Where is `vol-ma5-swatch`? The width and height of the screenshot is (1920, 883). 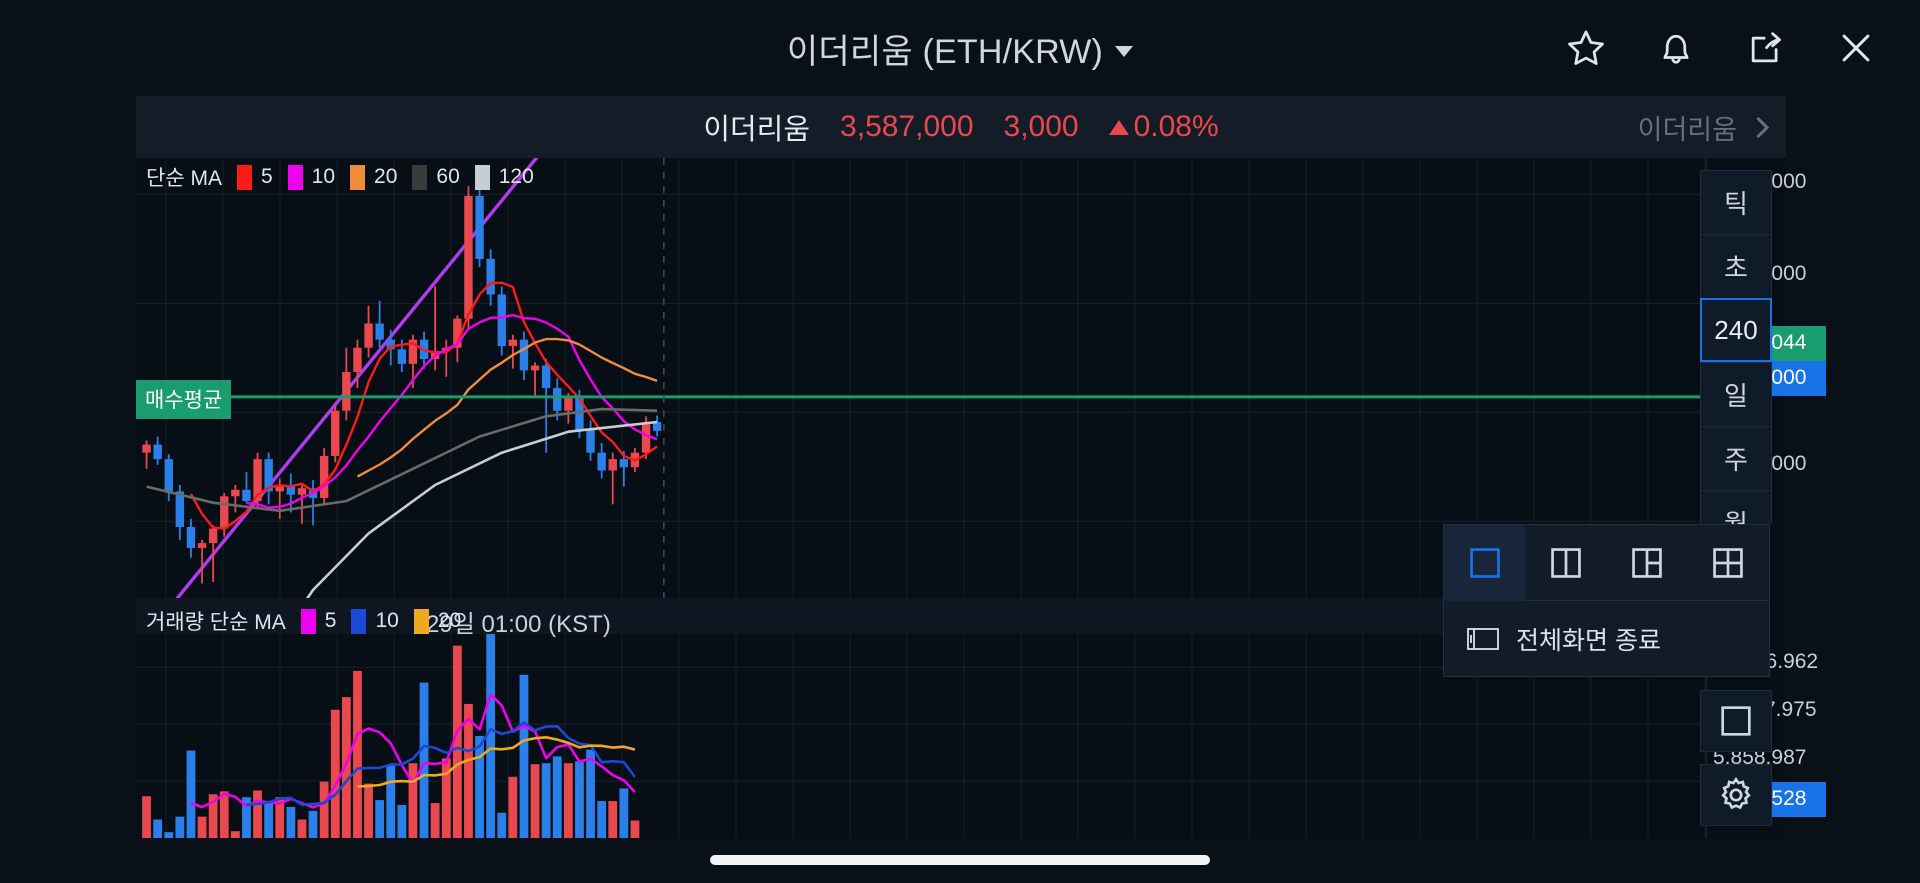
vol-ma5-swatch is located at coordinates (308, 621).